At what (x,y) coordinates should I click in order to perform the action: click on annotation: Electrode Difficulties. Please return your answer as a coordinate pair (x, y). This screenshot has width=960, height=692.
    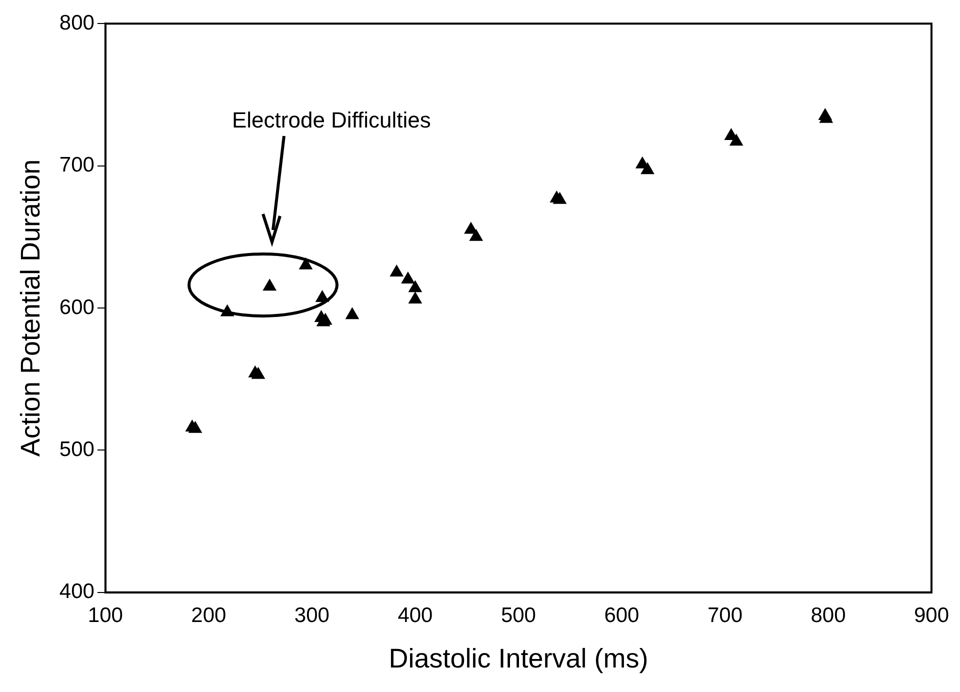
    Looking at the image, I should click on (331, 120).